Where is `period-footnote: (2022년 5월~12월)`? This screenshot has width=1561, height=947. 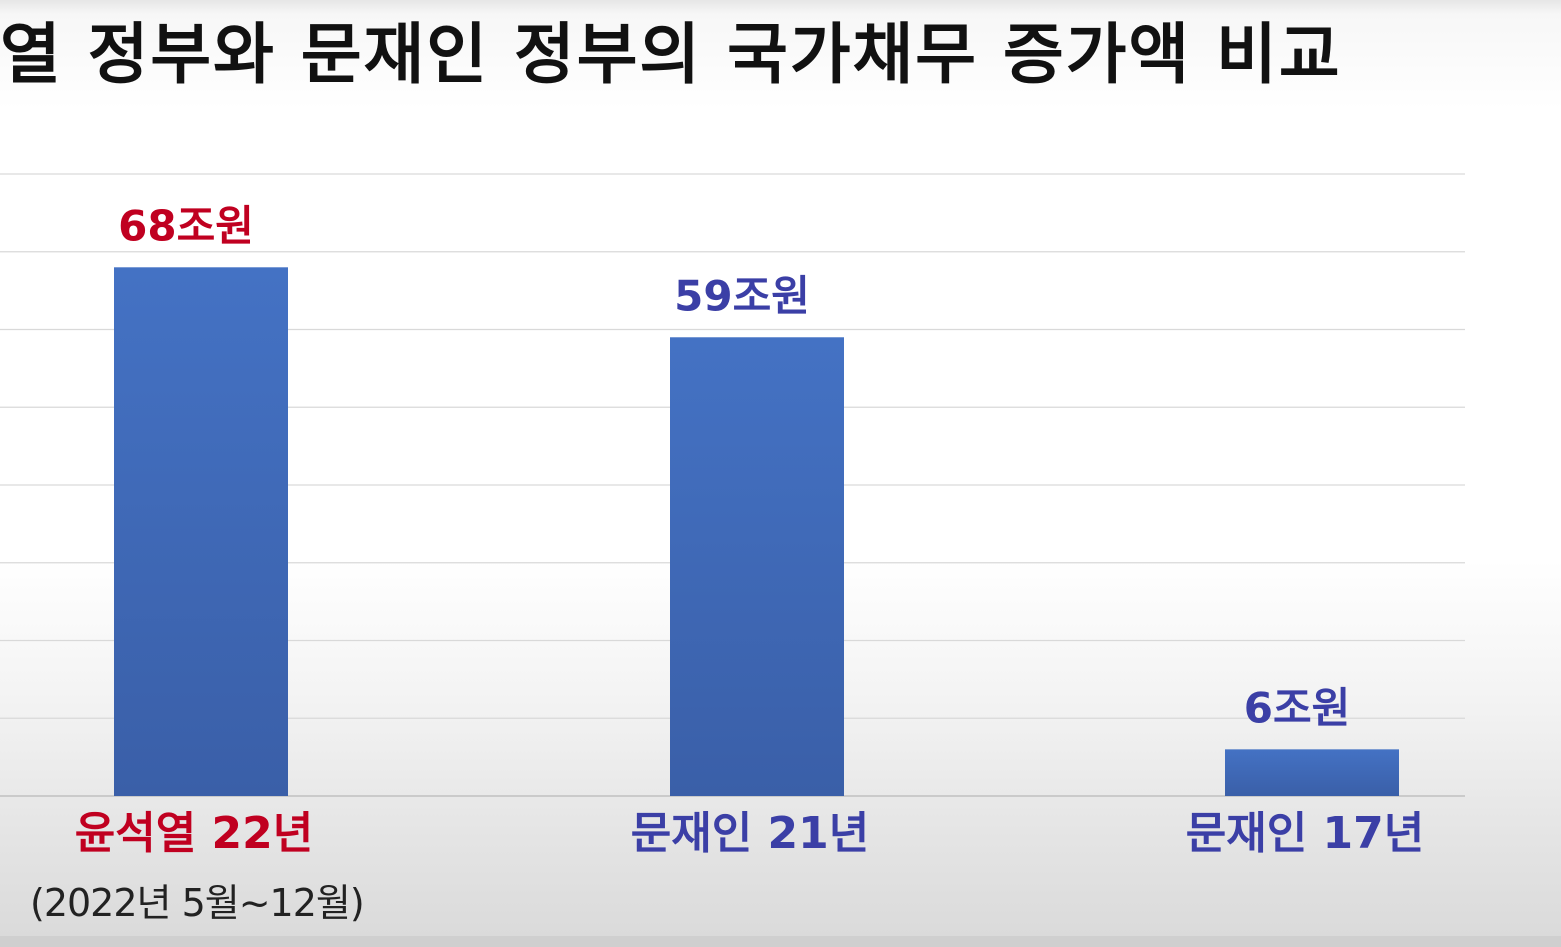 period-footnote: (2022년 5월~12월) is located at coordinates (197, 903).